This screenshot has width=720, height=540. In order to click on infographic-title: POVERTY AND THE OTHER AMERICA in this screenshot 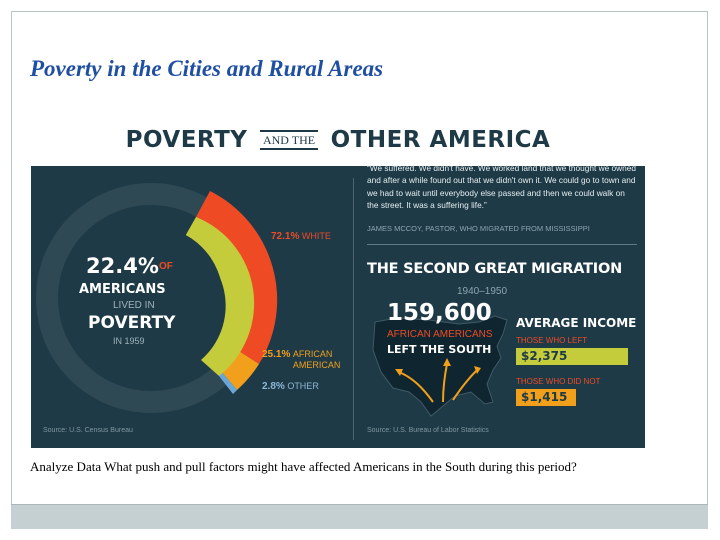, I will do `click(338, 140)`.